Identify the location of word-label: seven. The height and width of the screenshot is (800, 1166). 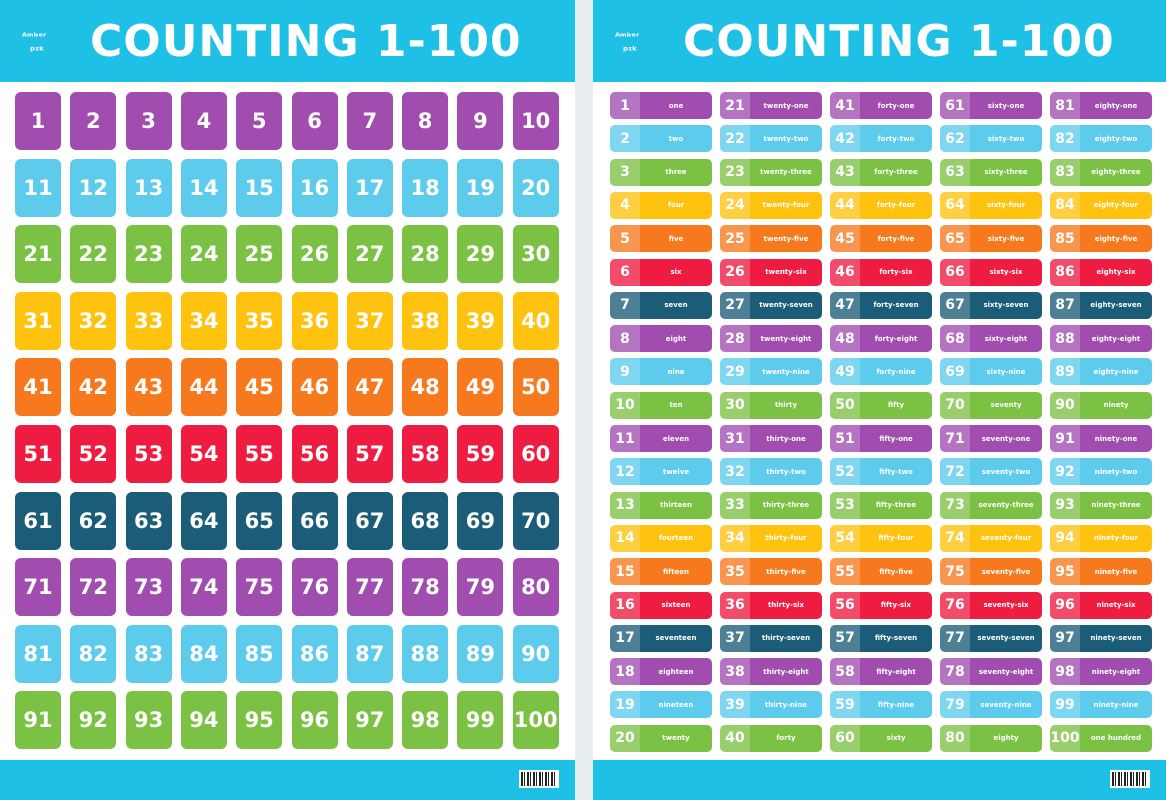
(676, 305).